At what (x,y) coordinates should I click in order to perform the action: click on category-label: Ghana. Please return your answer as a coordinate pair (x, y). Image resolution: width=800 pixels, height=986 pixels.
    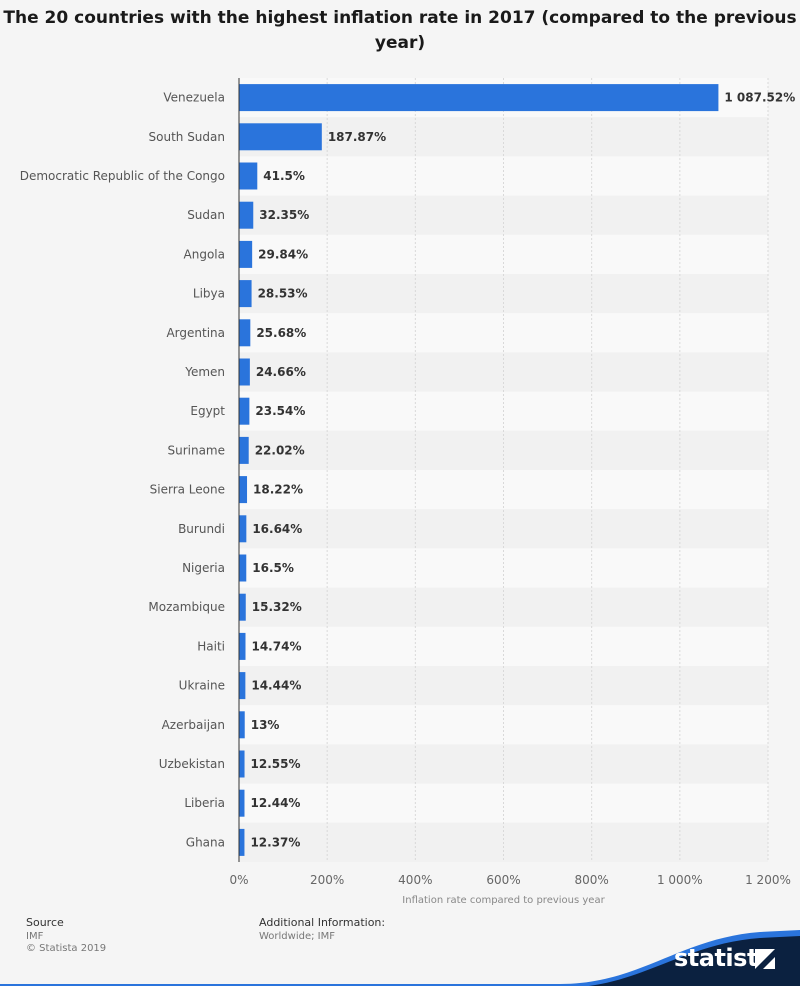
    Looking at the image, I should click on (205, 842).